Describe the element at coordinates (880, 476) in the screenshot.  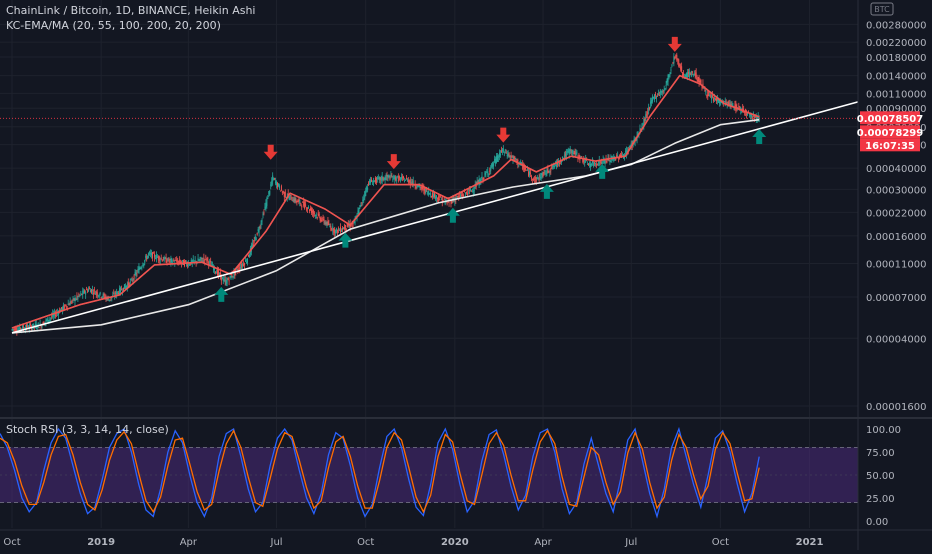
I see `stoch-tick-label: 50.00` at that location.